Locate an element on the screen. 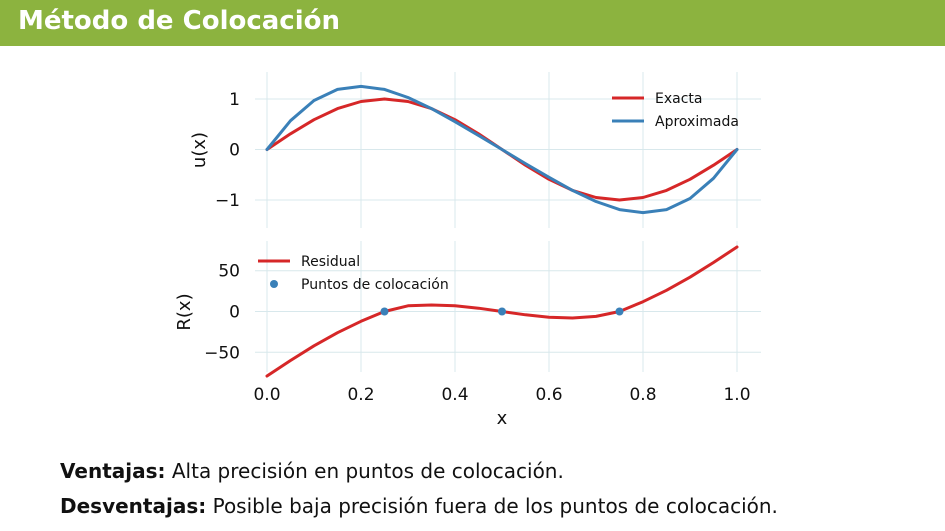  x-tick-label: 0.2 is located at coordinates (360, 395).